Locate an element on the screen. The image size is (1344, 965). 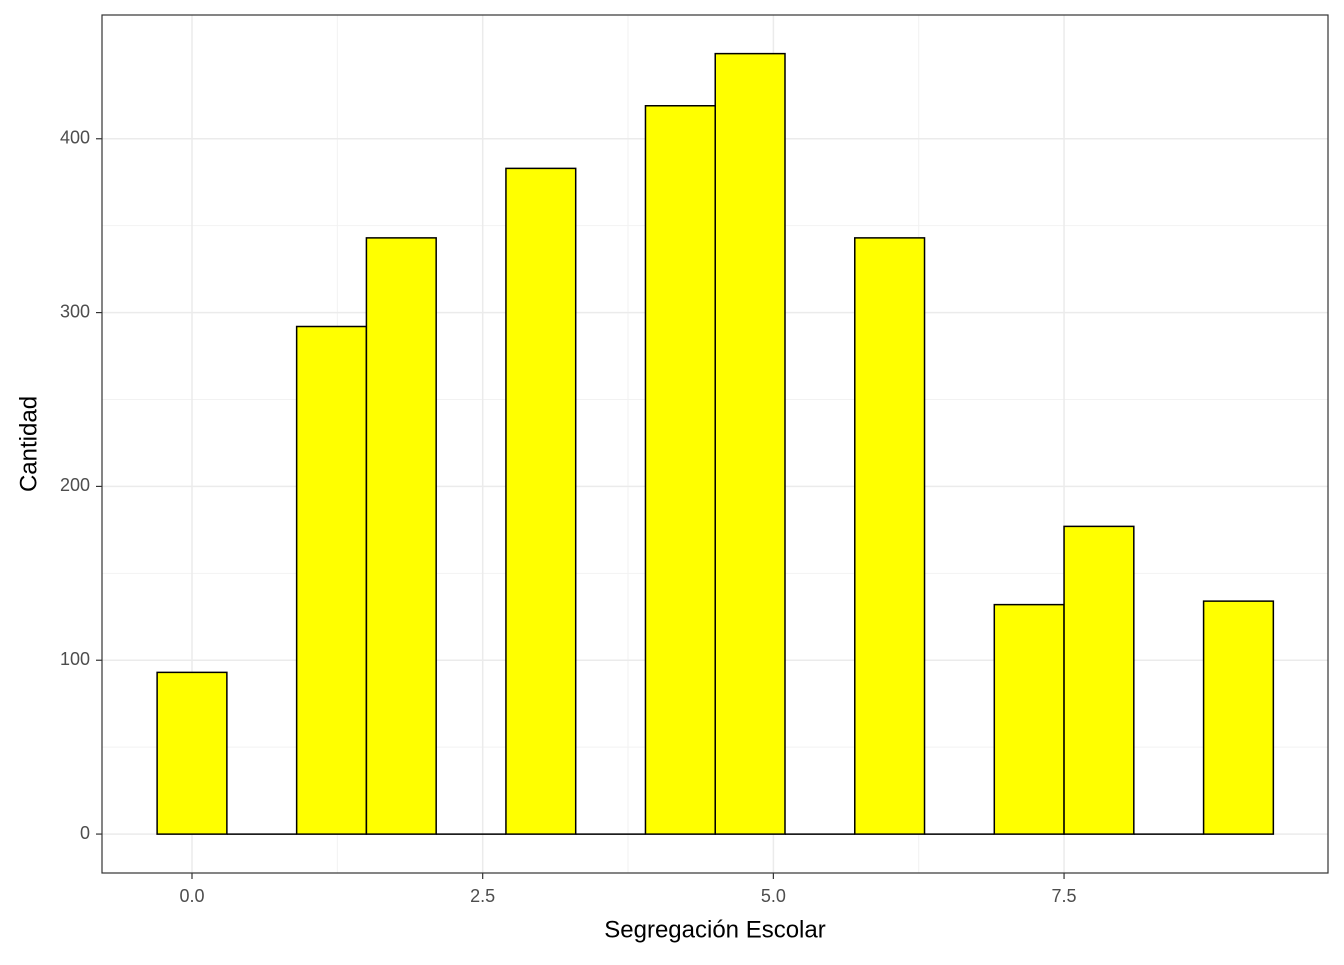
y-tick-label: 0 is located at coordinates (85, 833).